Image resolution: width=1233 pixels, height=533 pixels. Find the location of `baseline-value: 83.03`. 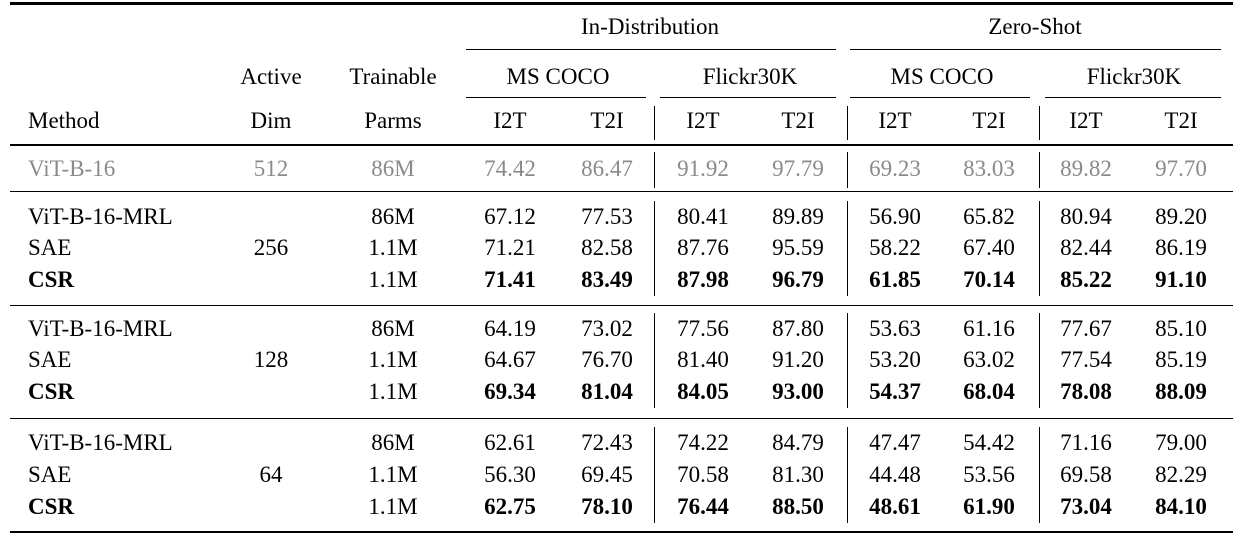

baseline-value: 83.03 is located at coordinates (989, 168).